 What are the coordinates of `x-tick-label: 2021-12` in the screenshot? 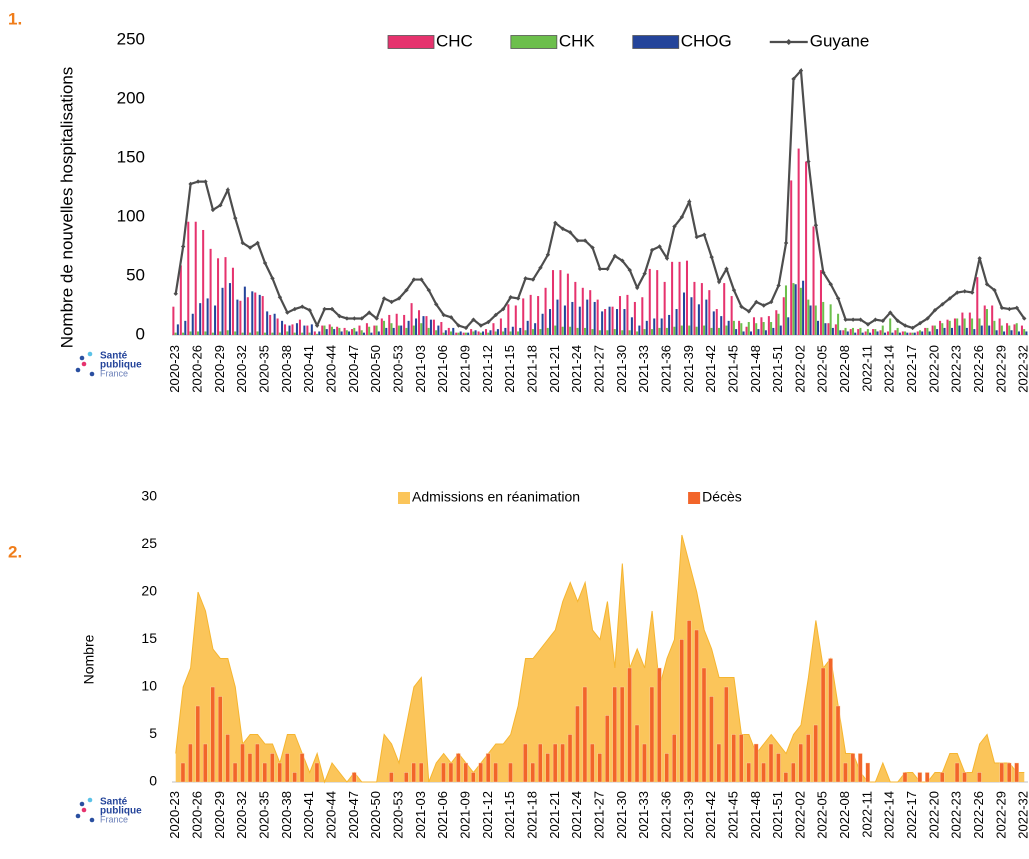 It's located at (487, 369).